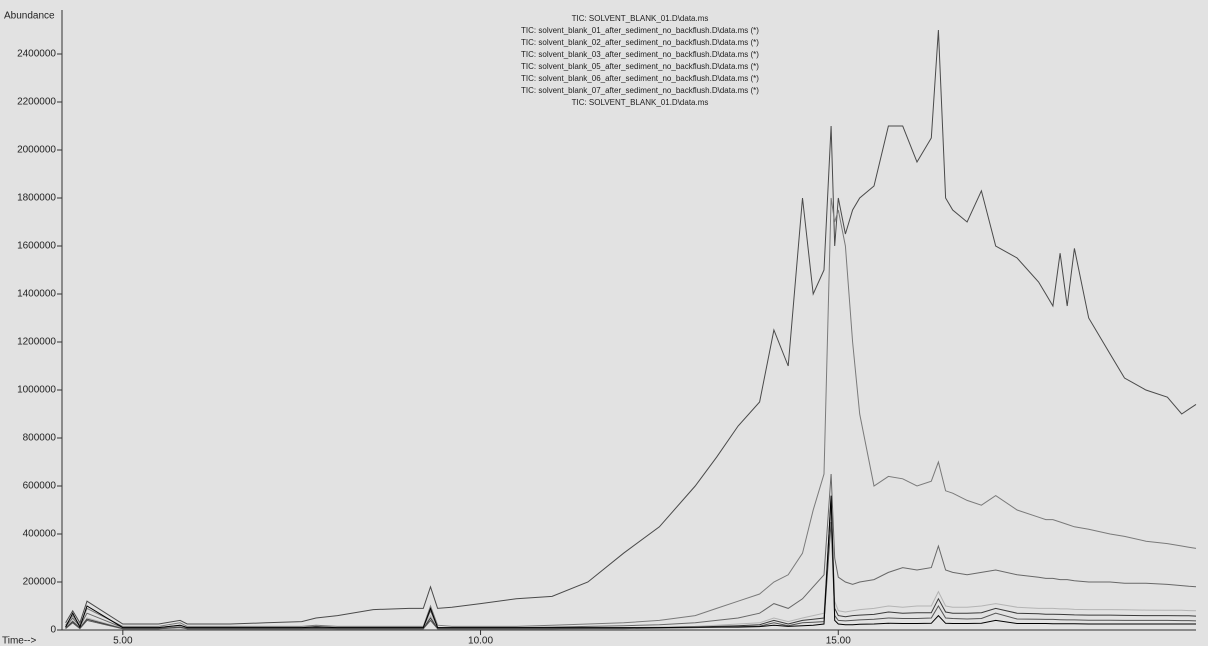 This screenshot has height=646, width=1208. Describe the element at coordinates (36, 294) in the screenshot. I see `y-tick-label: 1400000` at that location.